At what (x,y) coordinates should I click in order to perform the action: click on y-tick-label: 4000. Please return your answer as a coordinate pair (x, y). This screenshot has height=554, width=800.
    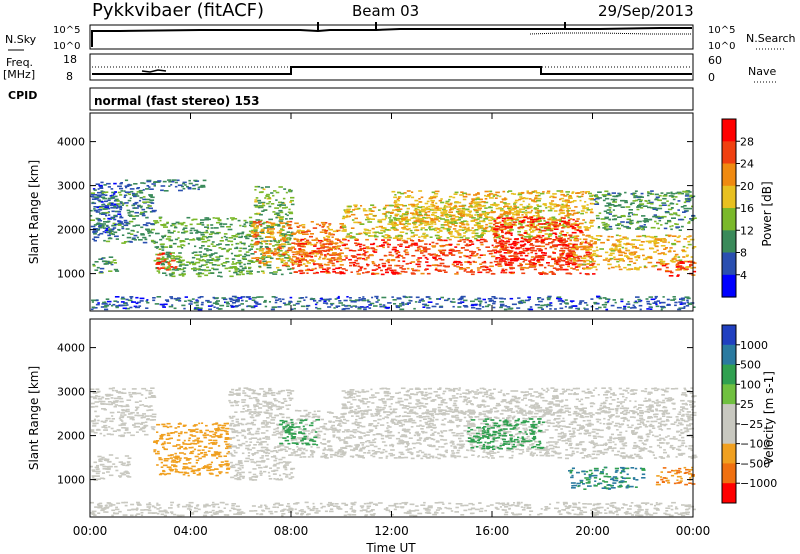
    Looking at the image, I should click on (71, 142).